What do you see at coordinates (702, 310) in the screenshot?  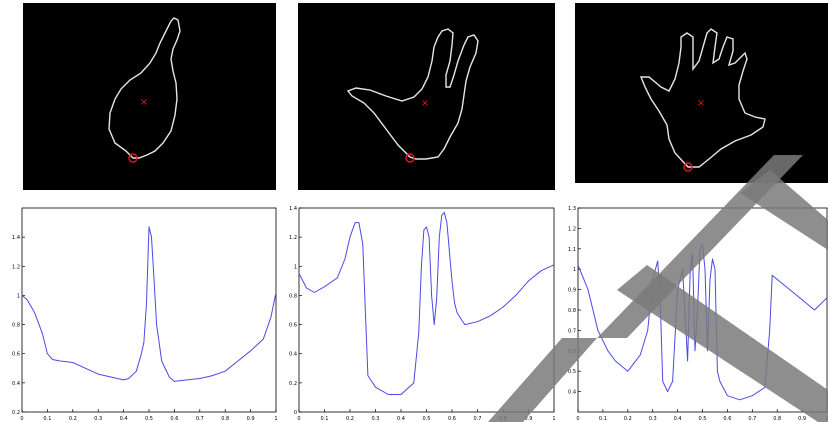 I see `plot-frame` at bounding box center [702, 310].